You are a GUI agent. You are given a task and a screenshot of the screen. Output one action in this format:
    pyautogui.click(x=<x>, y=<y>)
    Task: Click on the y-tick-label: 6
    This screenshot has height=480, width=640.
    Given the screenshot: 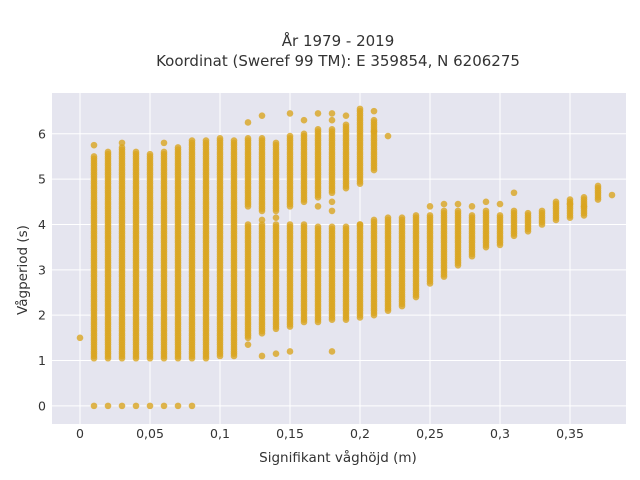 What is the action you would take?
    pyautogui.click(x=42, y=133)
    